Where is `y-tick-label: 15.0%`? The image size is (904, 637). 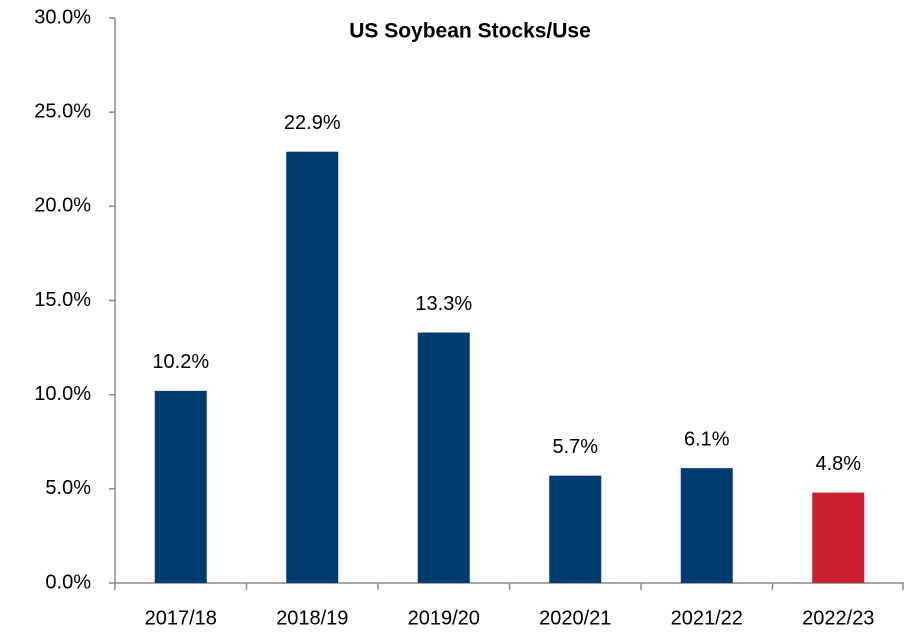
y-tick-label: 15.0% is located at coordinates (62, 300).